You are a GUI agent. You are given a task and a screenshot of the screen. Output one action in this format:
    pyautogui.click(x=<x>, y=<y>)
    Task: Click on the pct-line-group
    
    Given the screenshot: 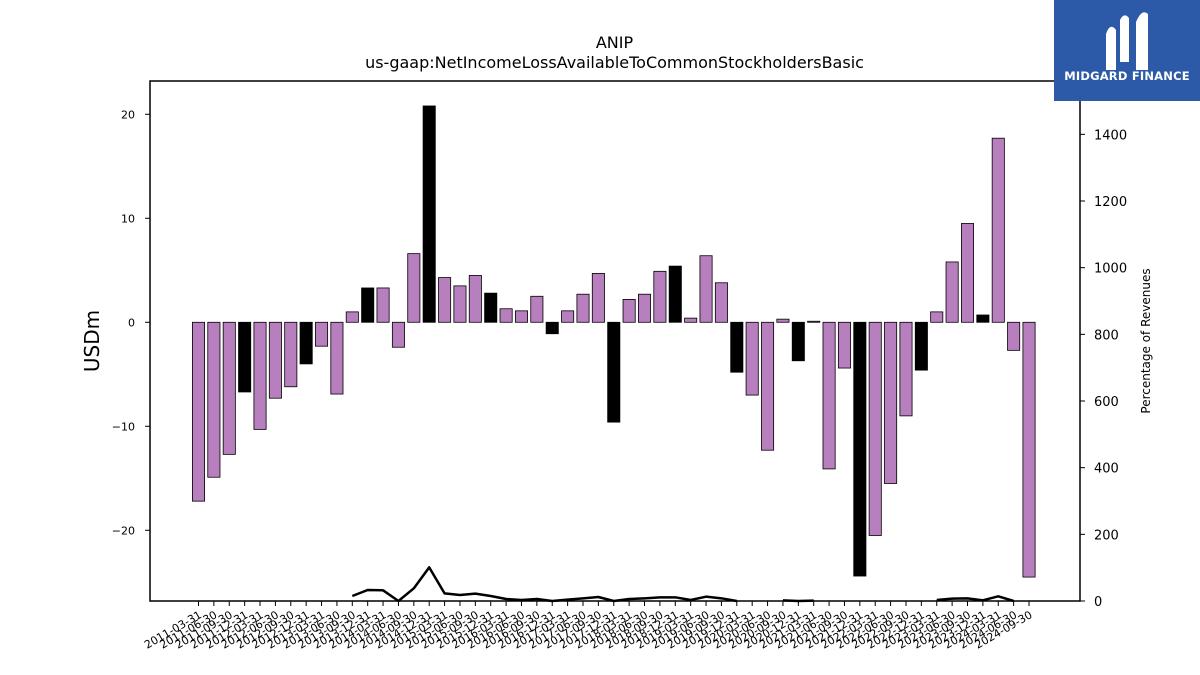 What is the action you would take?
    pyautogui.click(x=683, y=584)
    